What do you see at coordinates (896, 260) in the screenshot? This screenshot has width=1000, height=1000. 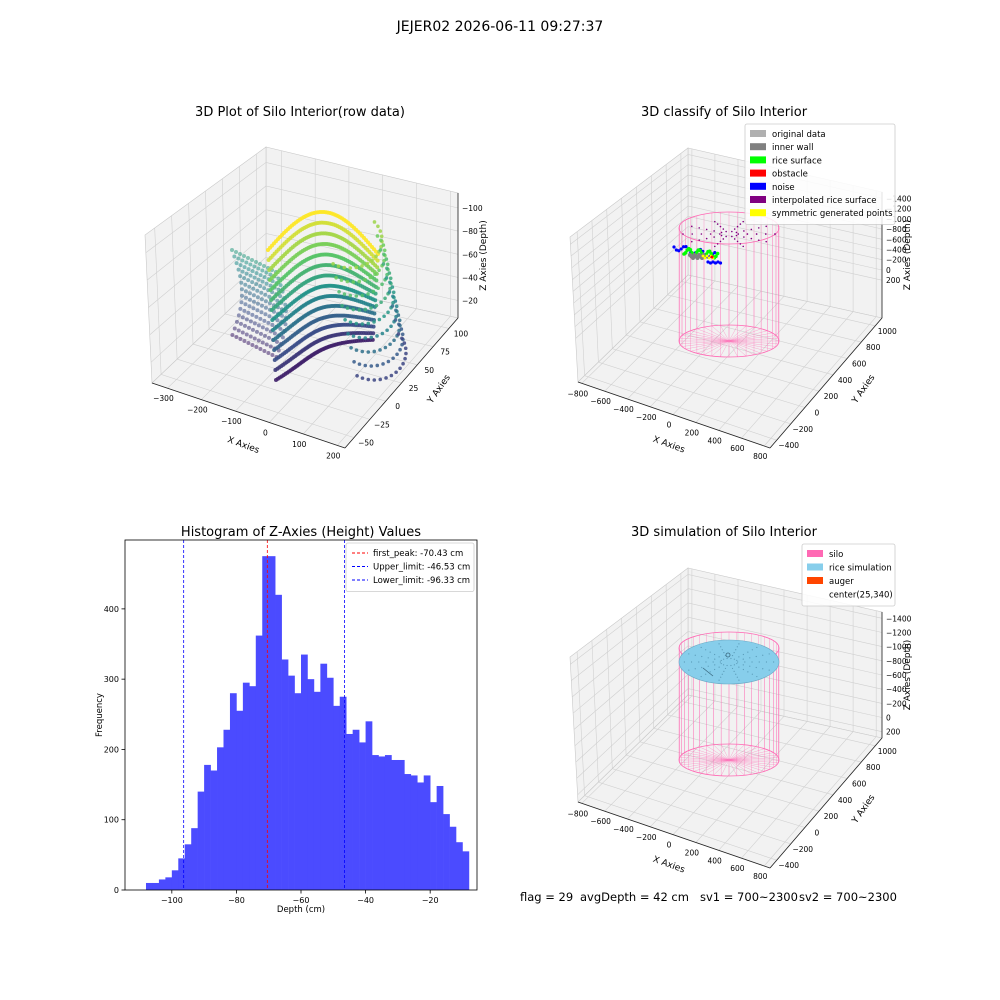 I see `z-tick-label: −200` at bounding box center [896, 260].